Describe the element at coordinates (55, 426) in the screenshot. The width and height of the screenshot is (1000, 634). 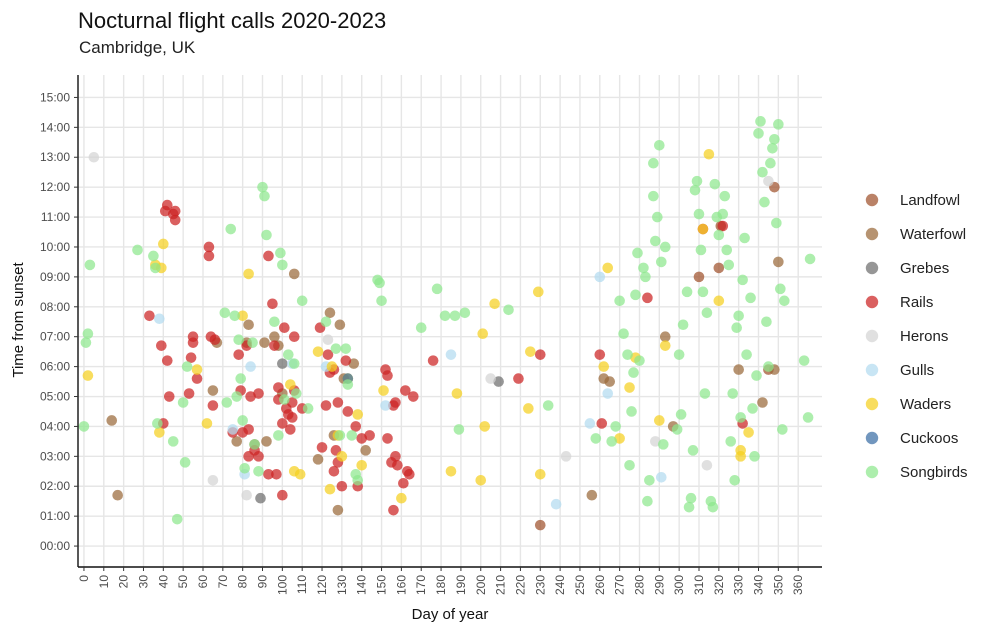
I see `y-tick-label: 04:00` at that location.